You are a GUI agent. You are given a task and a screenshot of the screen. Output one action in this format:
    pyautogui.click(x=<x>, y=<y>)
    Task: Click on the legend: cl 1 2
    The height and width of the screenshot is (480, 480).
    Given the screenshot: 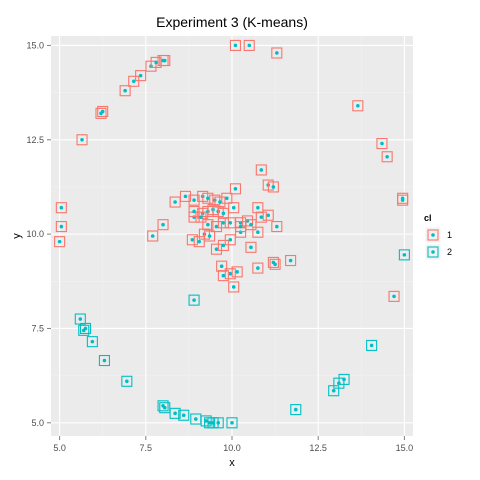 What is the action you would take?
    pyautogui.click(x=438, y=237)
    